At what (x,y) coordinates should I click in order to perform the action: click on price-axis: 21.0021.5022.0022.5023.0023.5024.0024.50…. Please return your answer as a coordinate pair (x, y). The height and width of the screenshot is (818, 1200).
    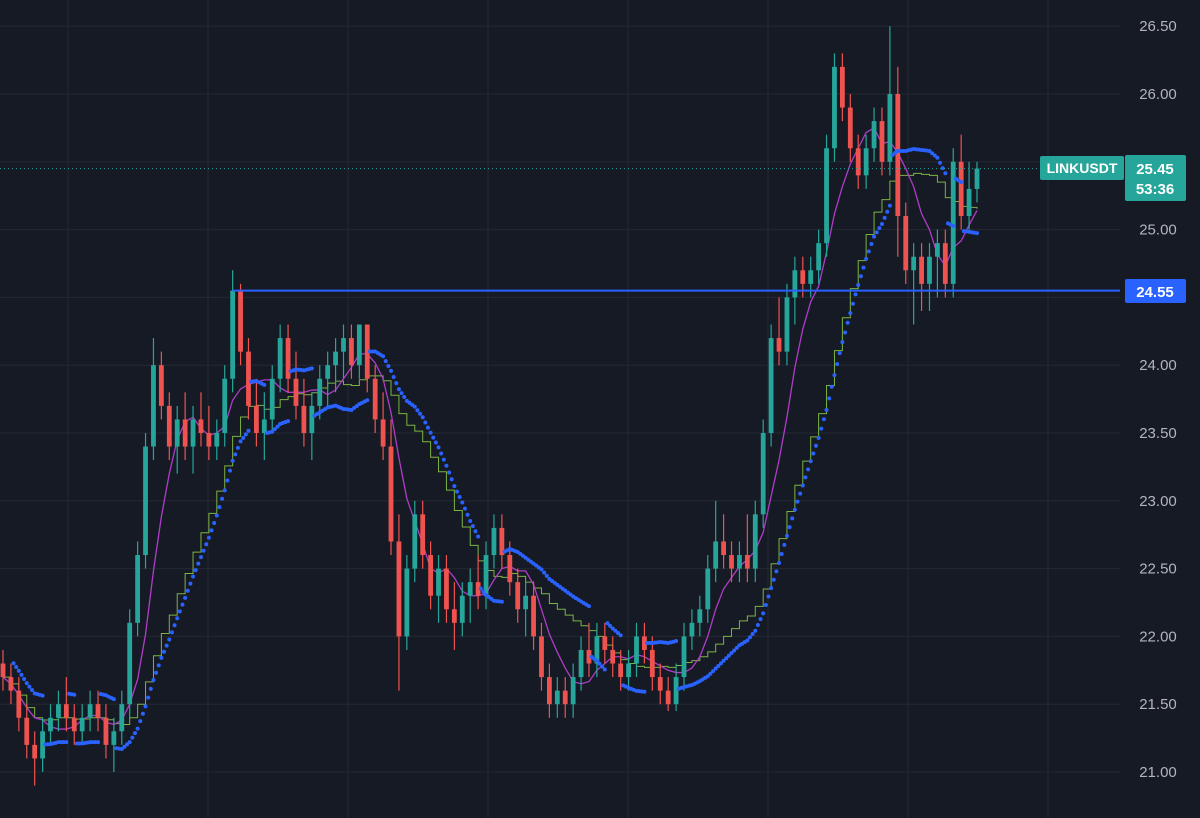
    Looking at the image, I should click on (1160, 409).